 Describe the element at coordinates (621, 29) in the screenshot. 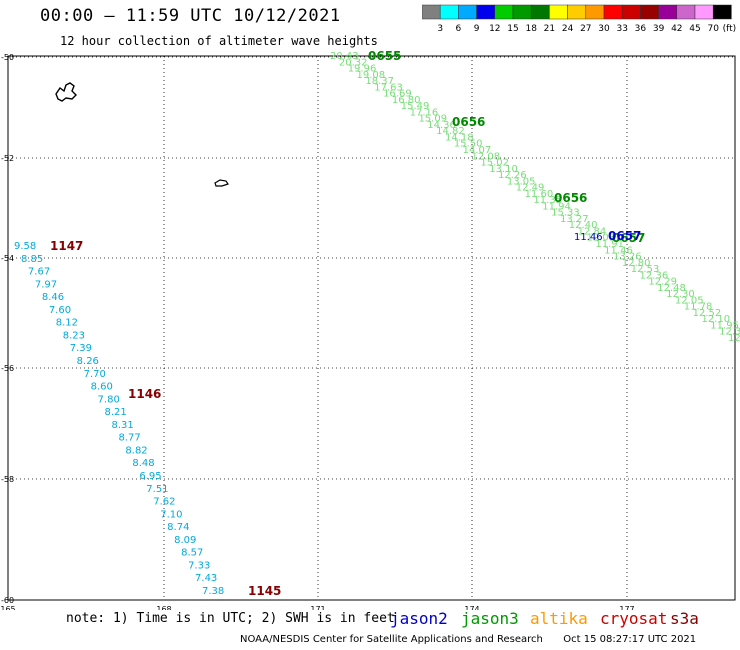

I see `colorbar-label: 33` at that location.